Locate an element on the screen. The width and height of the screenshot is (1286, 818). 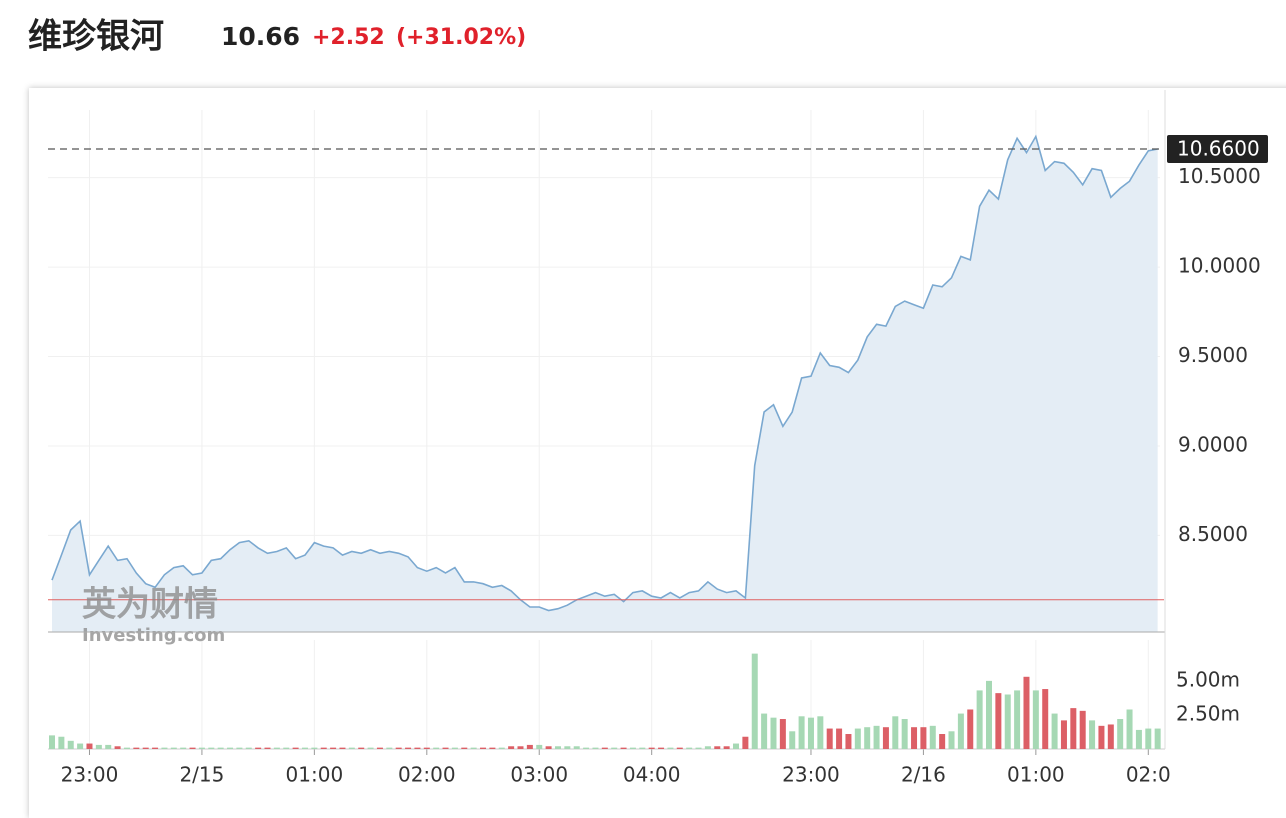
x-tick-label: 02:00 is located at coordinates (427, 775).